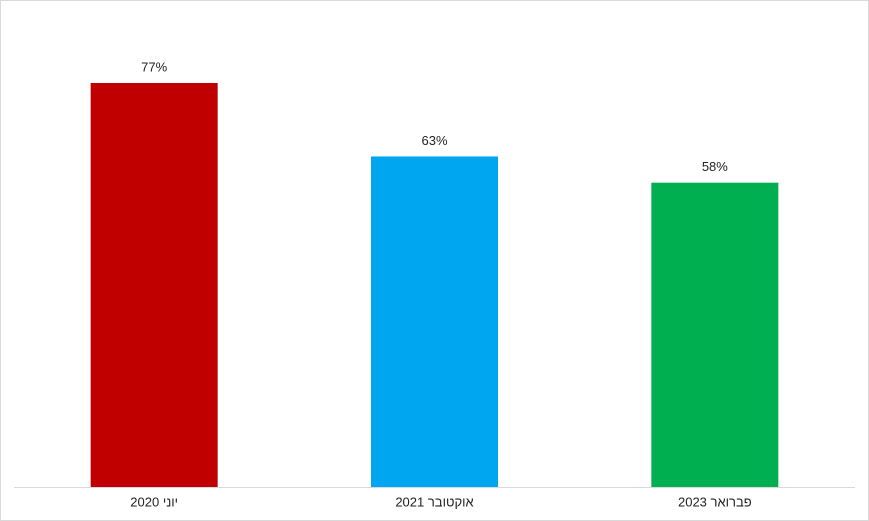 This screenshot has width=869, height=521. What do you see at coordinates (715, 166) in the screenshot?
I see `data-label: 58%` at bounding box center [715, 166].